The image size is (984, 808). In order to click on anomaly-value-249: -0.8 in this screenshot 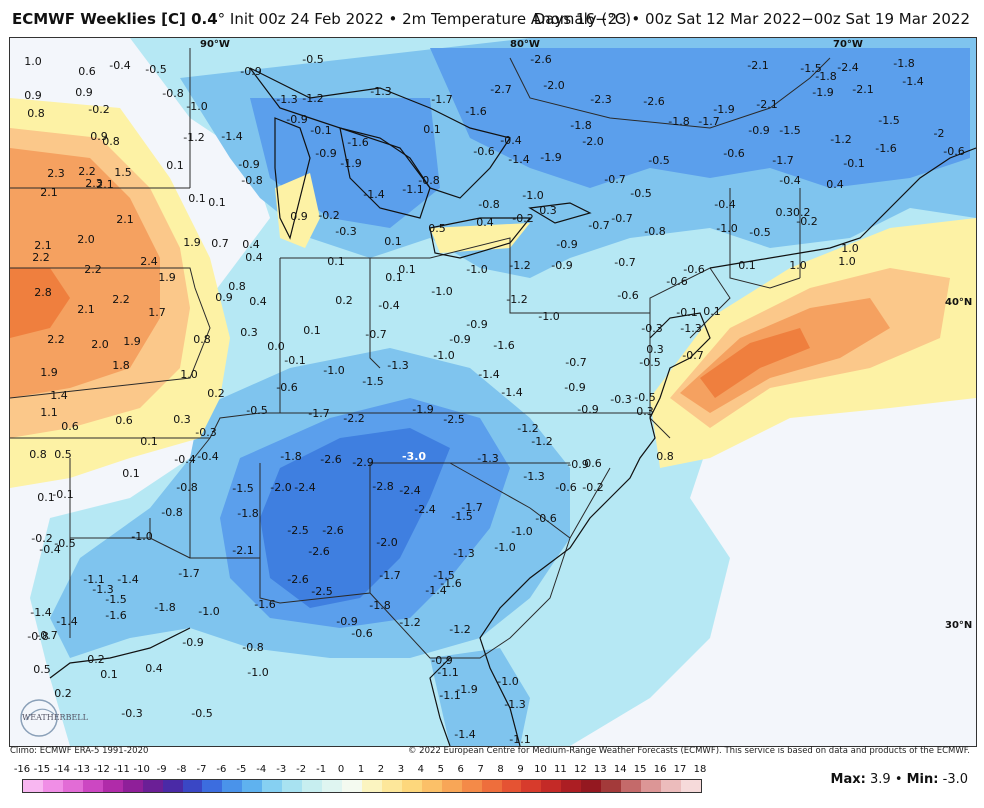, I will do `click(37, 636)`.